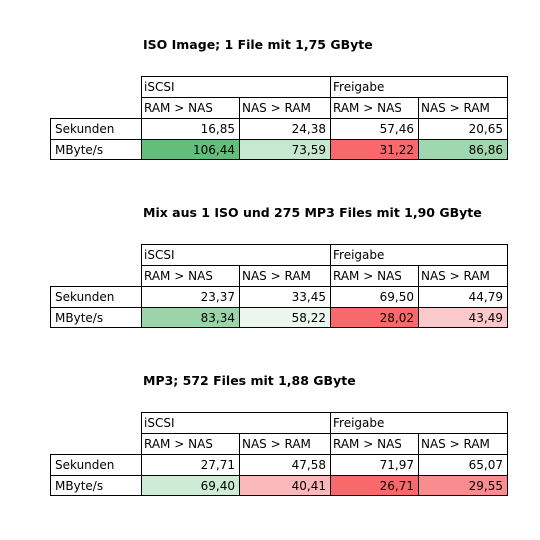  Describe the element at coordinates (463, 149) in the screenshot. I see `value-cell-colored: 86,86` at that location.